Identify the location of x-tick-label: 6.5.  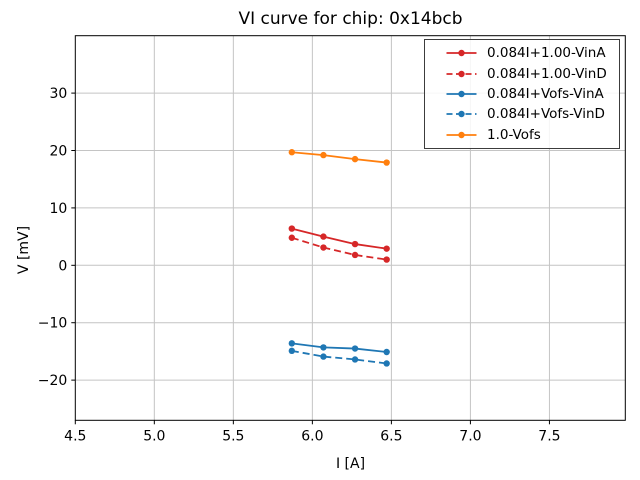
(391, 436).